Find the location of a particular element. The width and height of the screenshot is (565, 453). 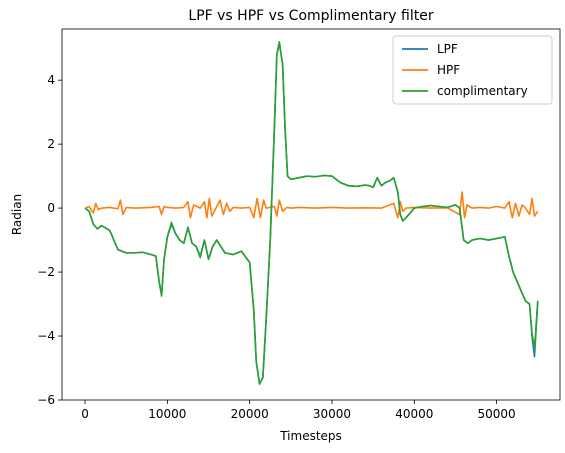

y-tick-label: 2 is located at coordinates (51, 144).